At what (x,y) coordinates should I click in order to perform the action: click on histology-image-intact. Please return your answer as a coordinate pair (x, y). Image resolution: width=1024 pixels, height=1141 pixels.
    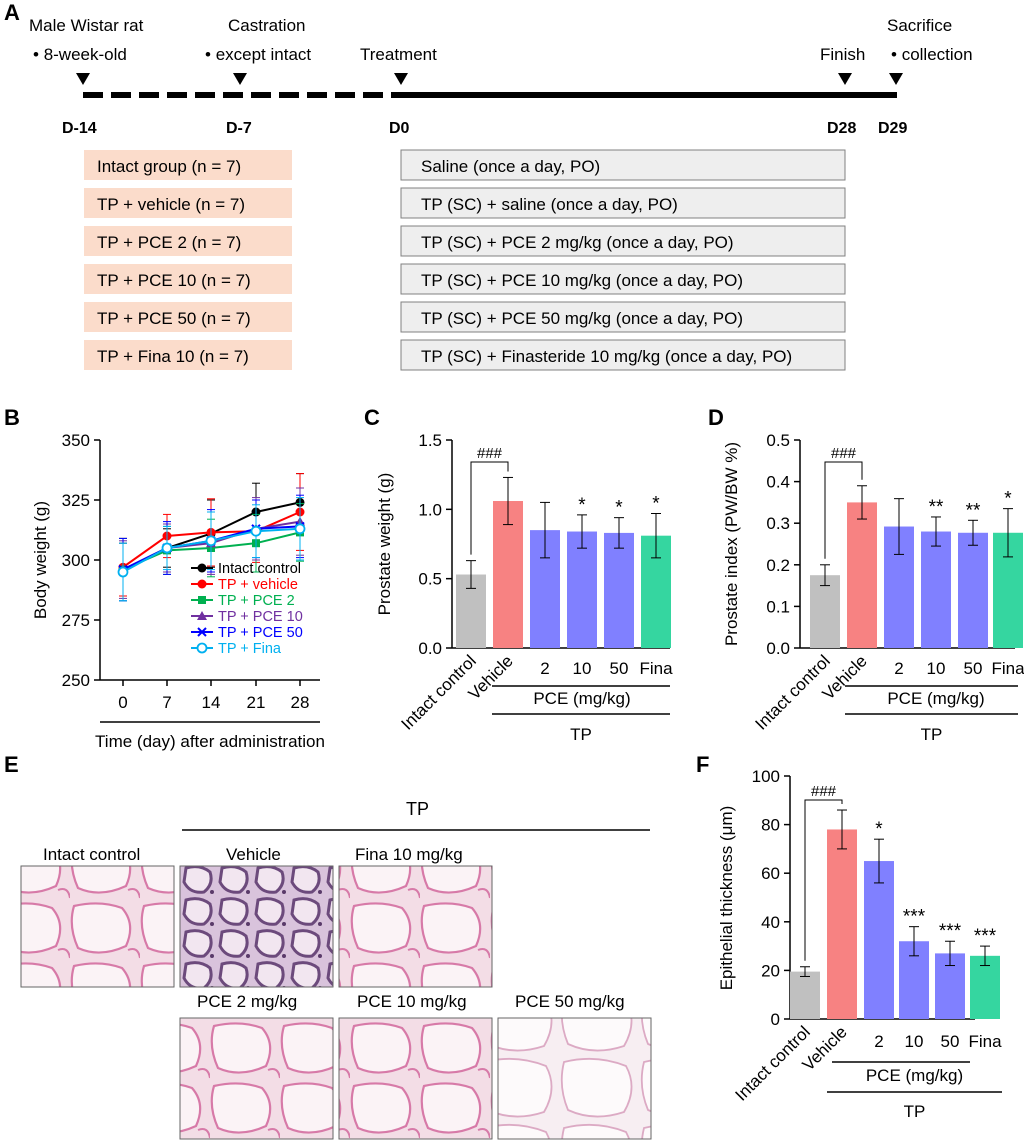
    Looking at the image, I should click on (97, 926).